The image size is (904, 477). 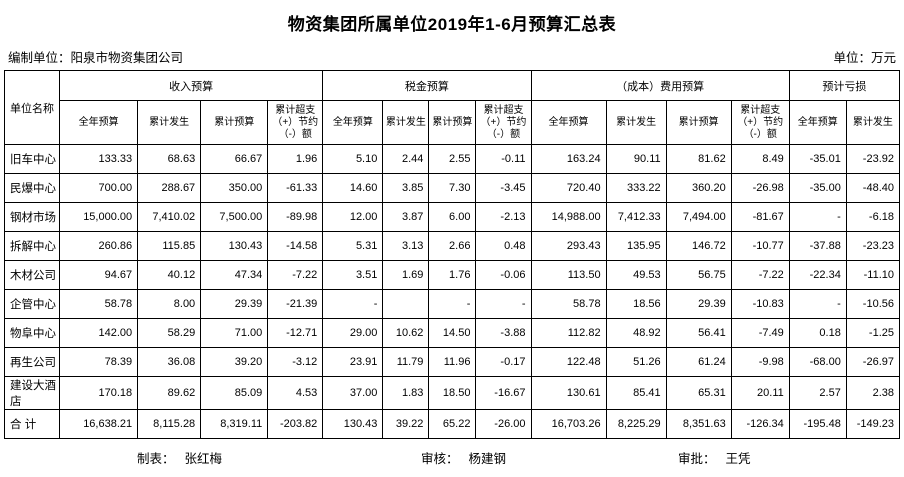 I want to click on table-cell: 12.00, so click(x=353, y=217).